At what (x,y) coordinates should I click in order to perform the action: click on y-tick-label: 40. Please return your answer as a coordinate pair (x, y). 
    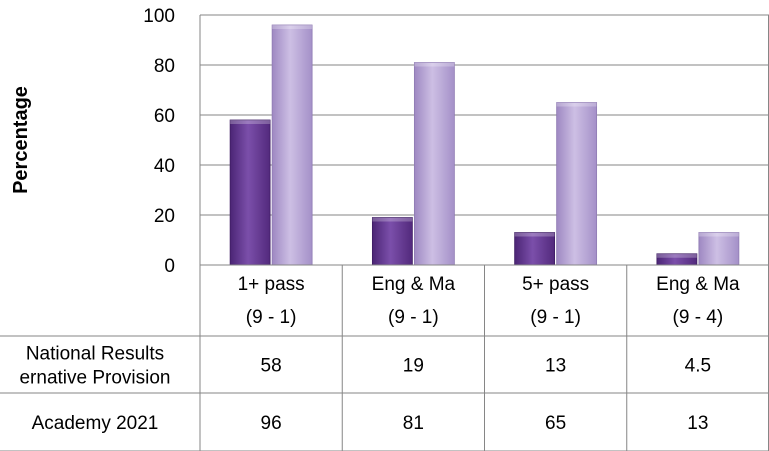
    Looking at the image, I should click on (164, 166).